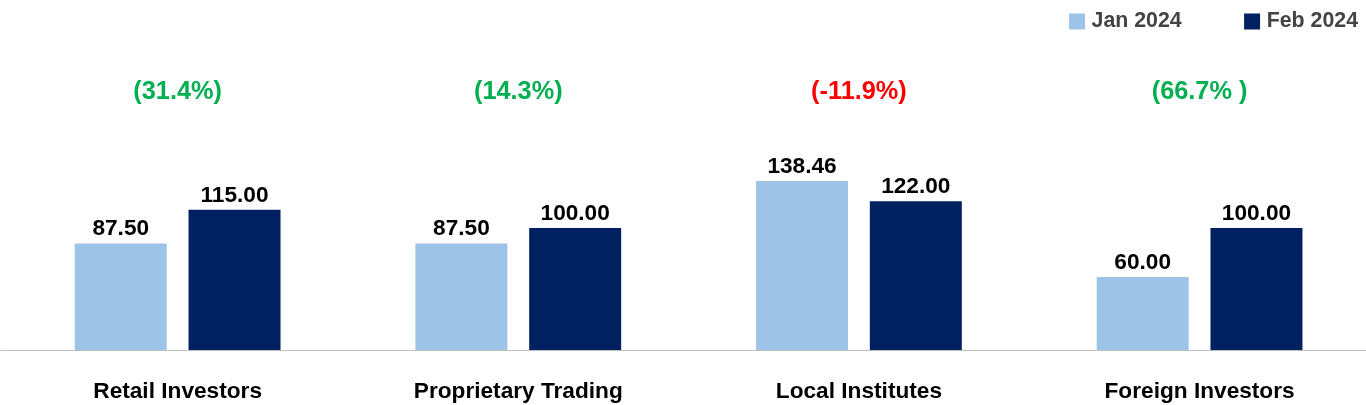  I want to click on legend-label: Feb 2024, so click(1312, 20).